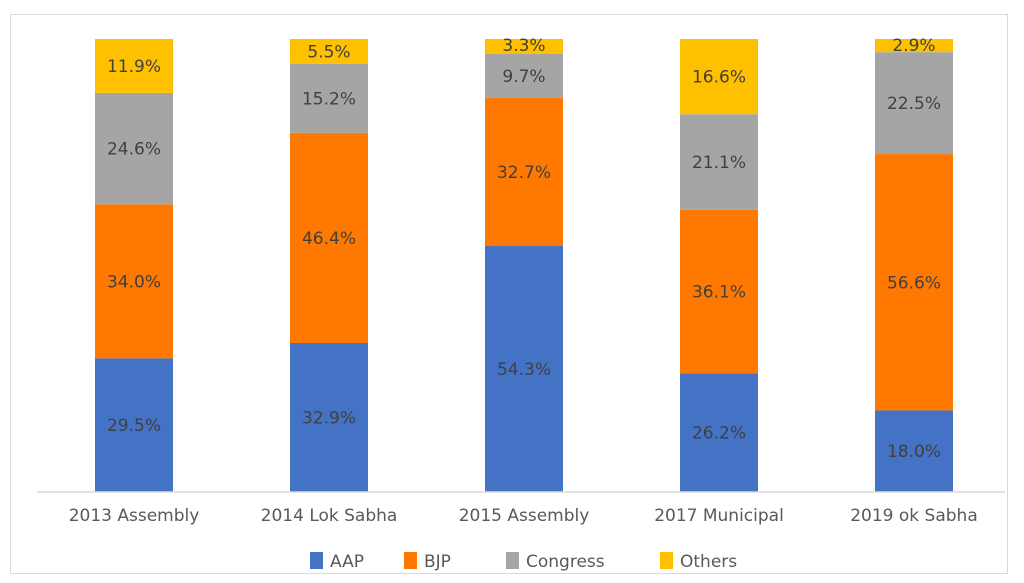 Image resolution: width=1024 pixels, height=583 pixels. I want to click on legend-label-congress: Congress, so click(565, 562).